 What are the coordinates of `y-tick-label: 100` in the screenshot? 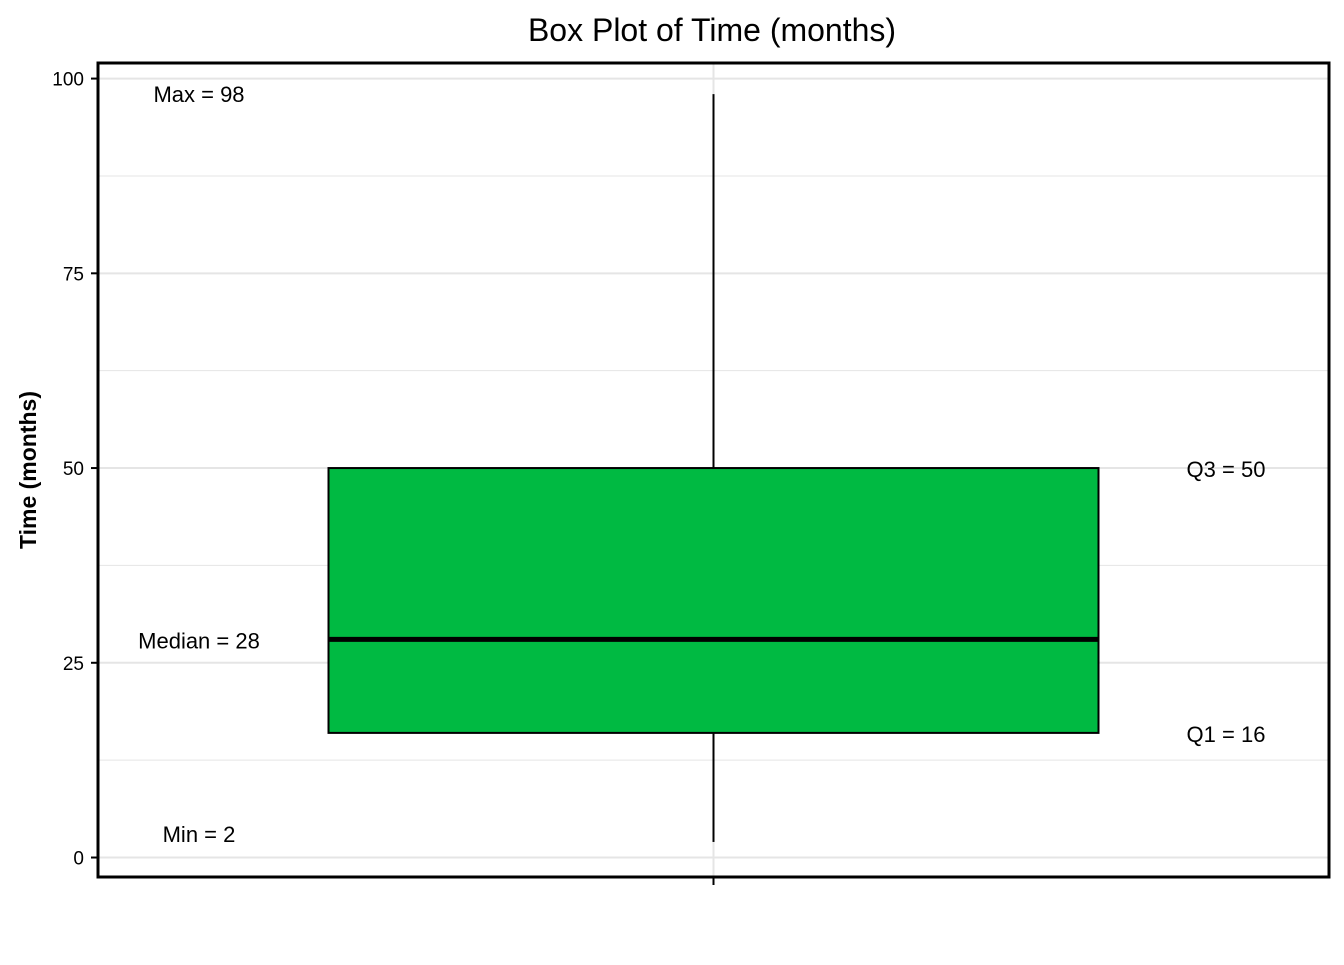 It's located at (68, 80).